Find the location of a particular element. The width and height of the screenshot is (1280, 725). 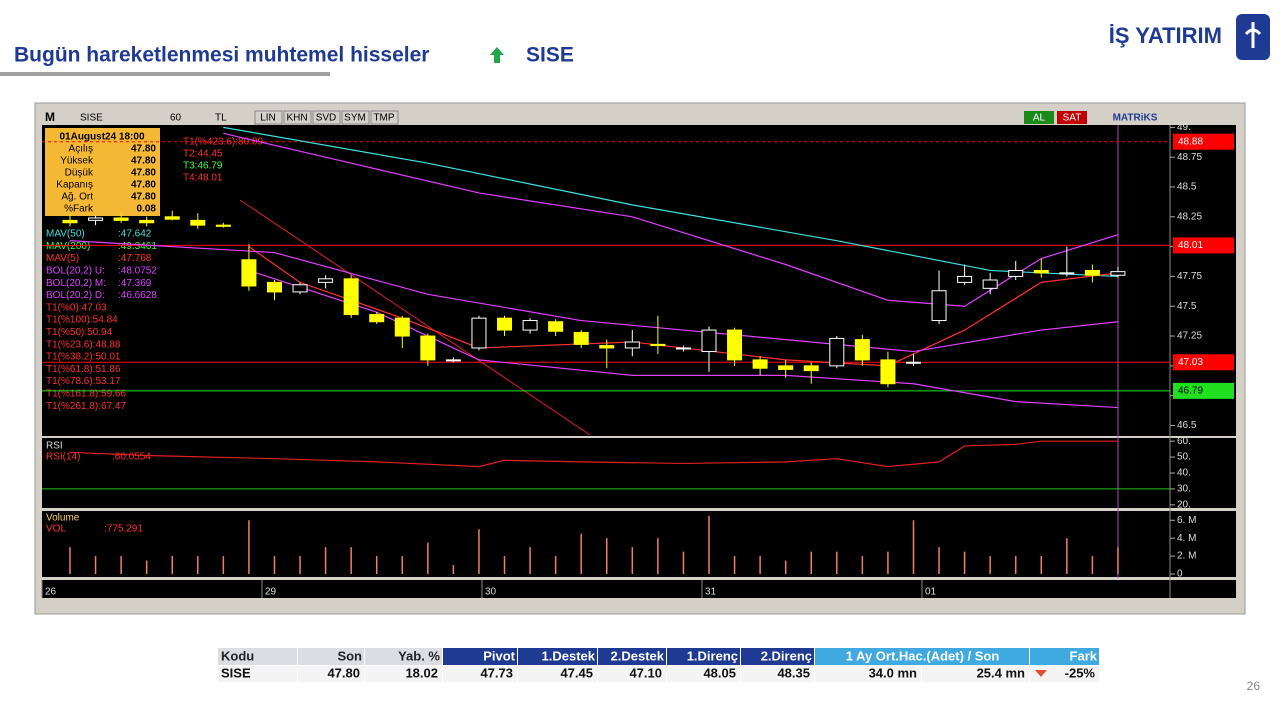

toolbar-symbol: SISE is located at coordinates (91, 118).